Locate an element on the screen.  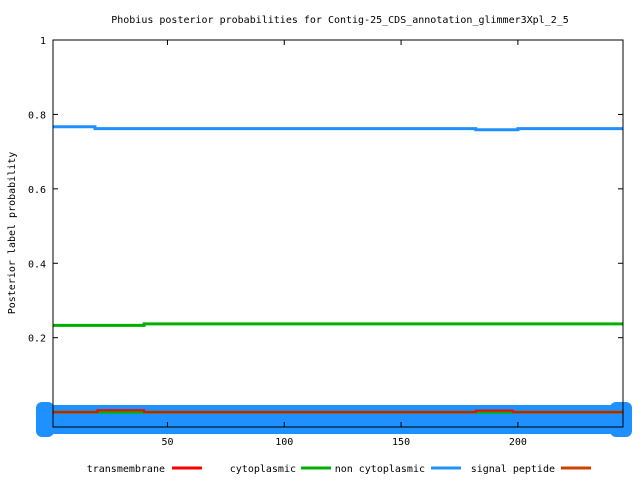
bottom-band is located at coordinates (334, 419).